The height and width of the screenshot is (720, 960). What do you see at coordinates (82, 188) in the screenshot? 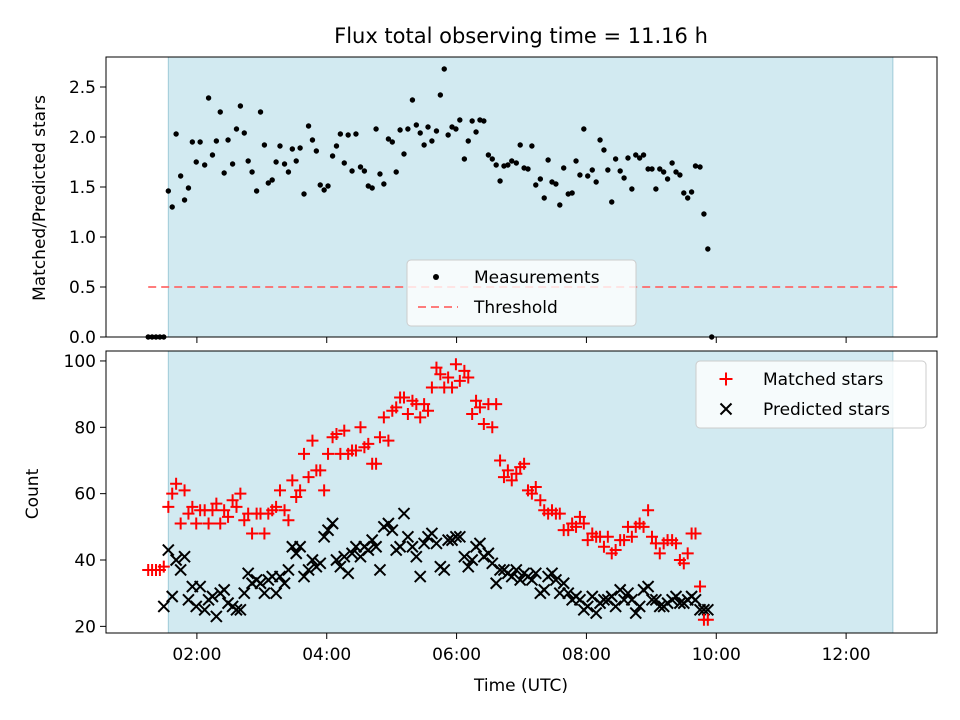
I see `top-y-tick-label: 1.5` at bounding box center [82, 188].